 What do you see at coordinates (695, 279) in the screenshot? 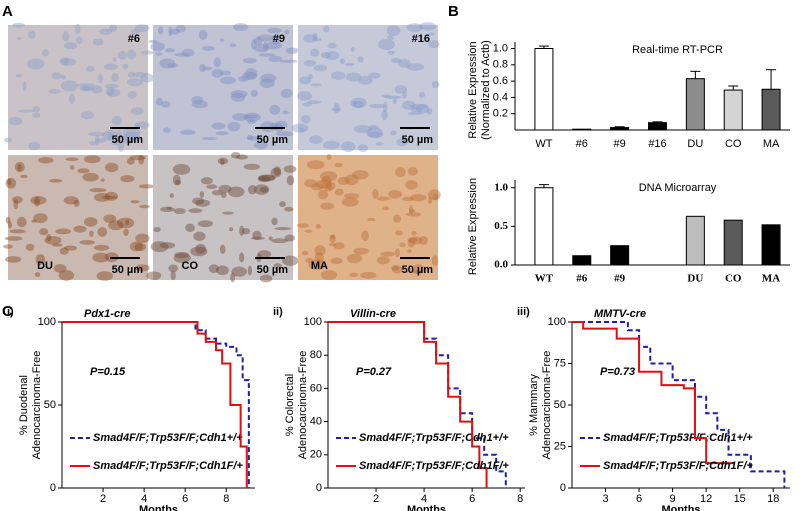
I see `x-tick-label: DU` at bounding box center [695, 279].